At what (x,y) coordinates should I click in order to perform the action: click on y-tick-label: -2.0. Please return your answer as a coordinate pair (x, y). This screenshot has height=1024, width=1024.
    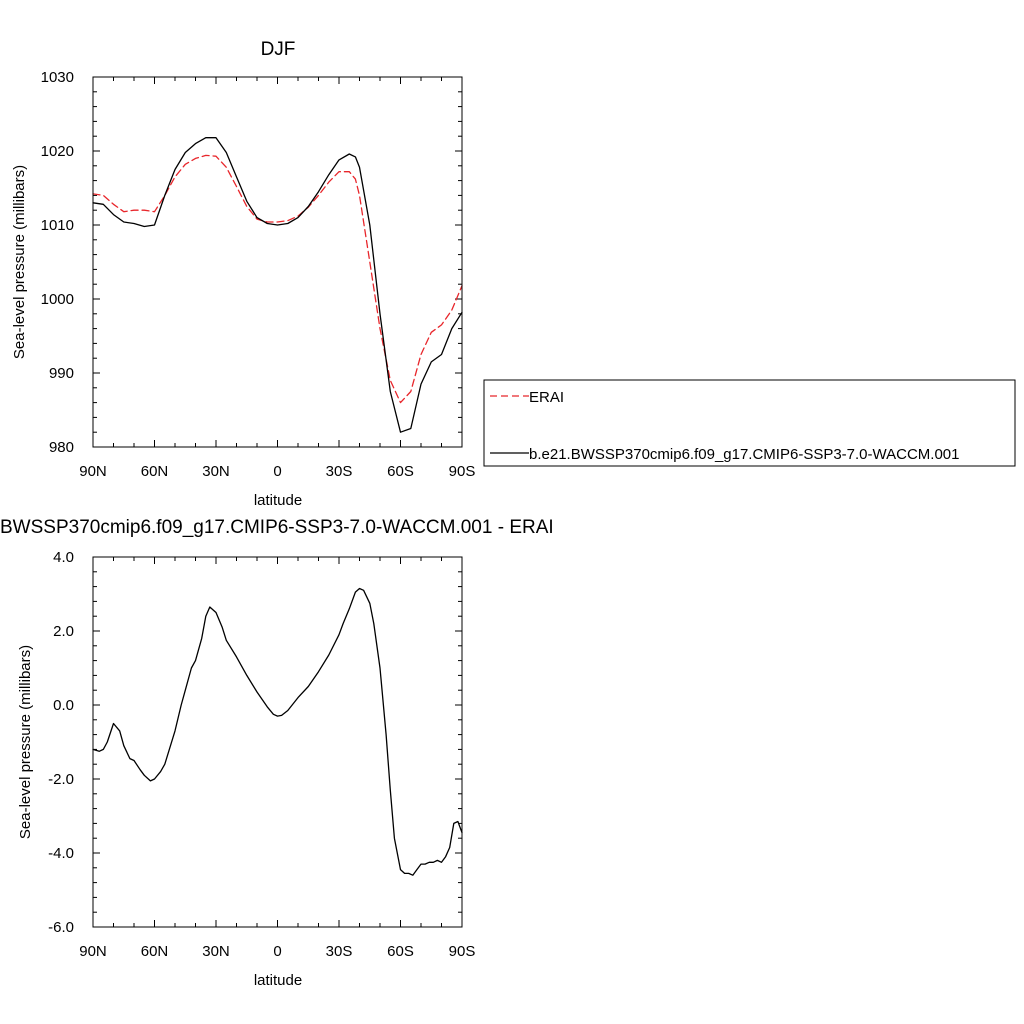
    Looking at the image, I should click on (61, 779).